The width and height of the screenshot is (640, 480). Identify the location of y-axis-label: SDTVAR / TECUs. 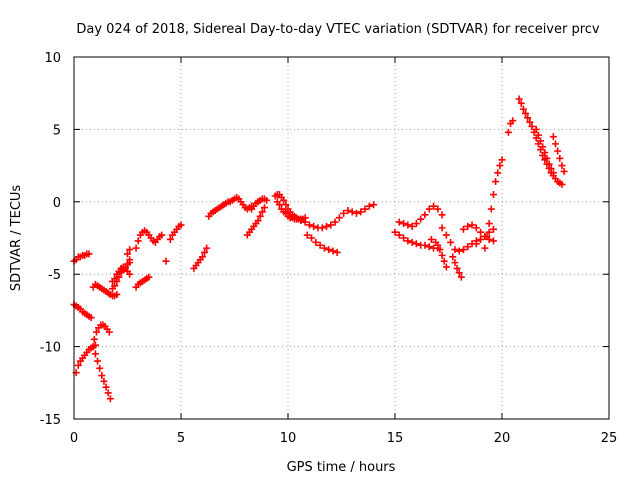
(16, 238).